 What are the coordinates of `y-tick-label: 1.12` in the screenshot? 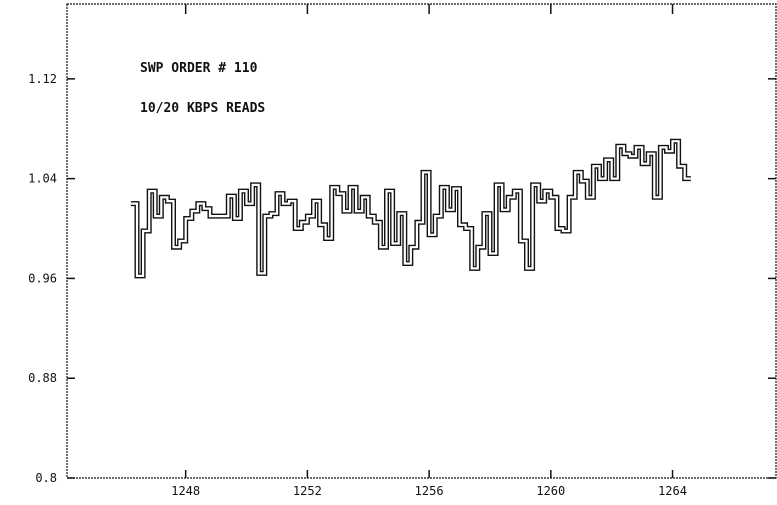 It's located at (42, 79).